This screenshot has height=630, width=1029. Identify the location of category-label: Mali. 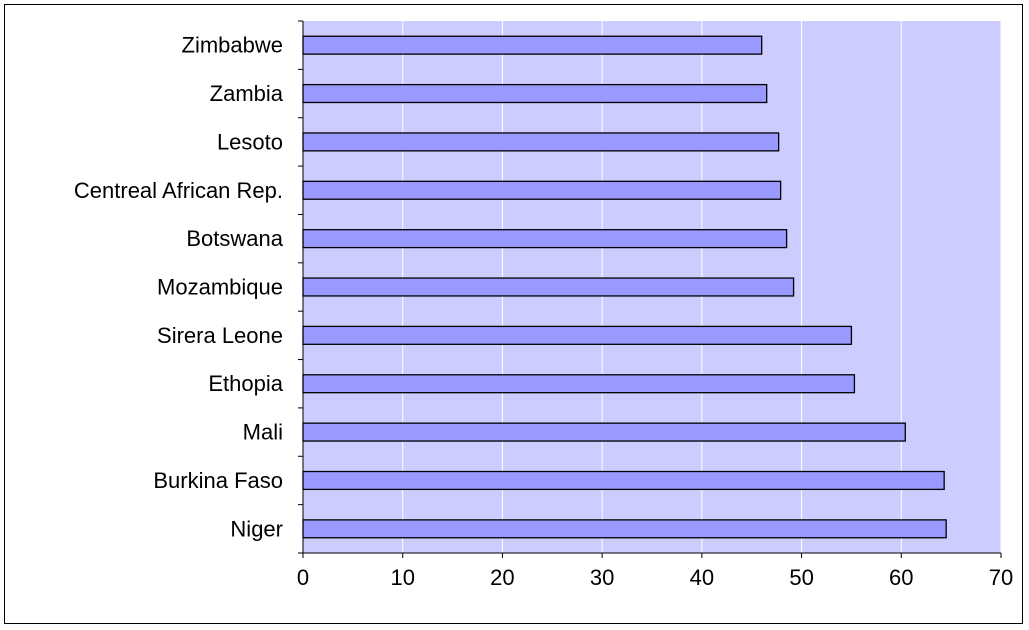
(263, 432).